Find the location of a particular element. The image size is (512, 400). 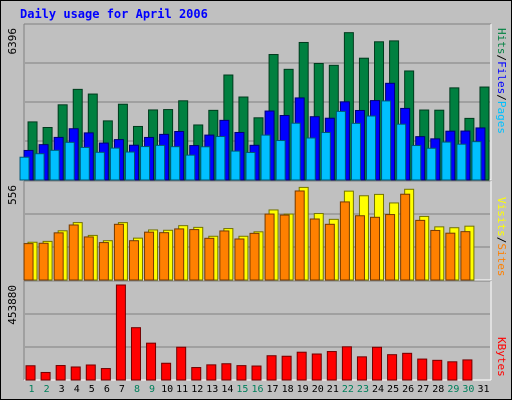

day-label-16: 16 is located at coordinates (257, 389).